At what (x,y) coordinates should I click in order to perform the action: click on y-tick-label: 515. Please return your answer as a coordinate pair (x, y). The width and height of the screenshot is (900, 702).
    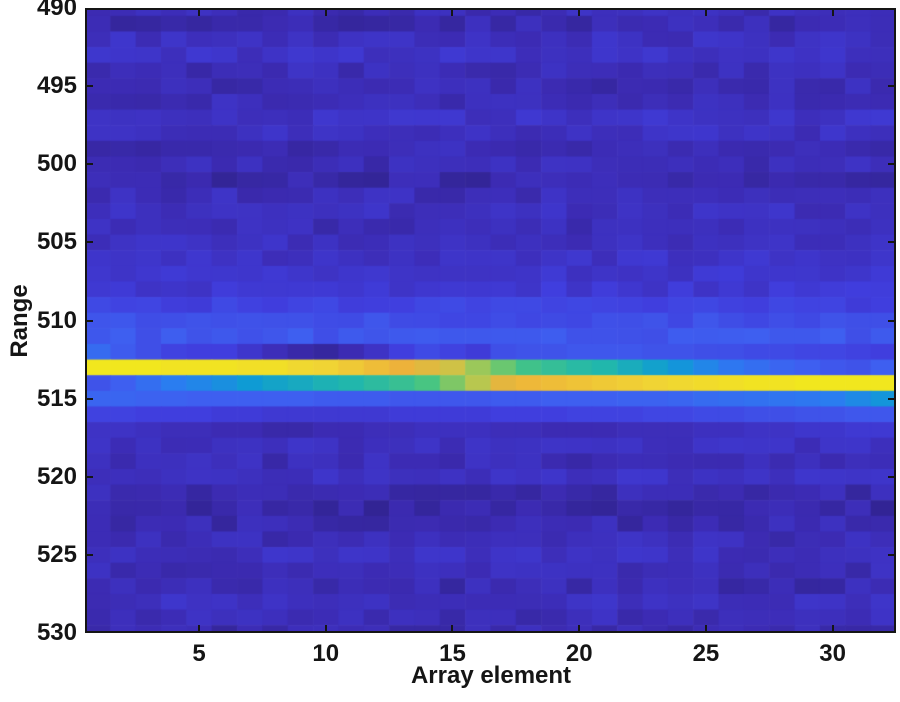
    Looking at the image, I should click on (56, 398).